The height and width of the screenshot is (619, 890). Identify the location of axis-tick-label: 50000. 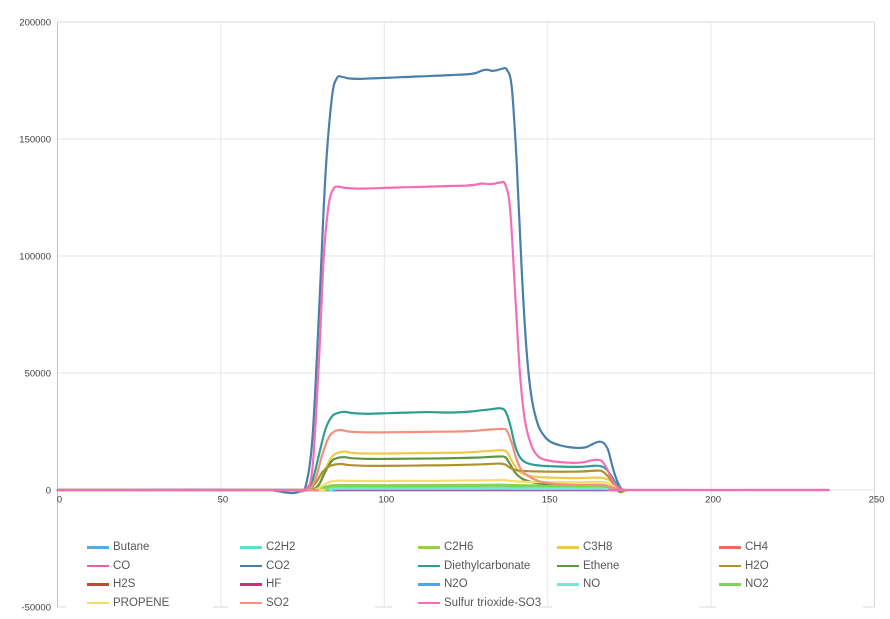
(38, 374).